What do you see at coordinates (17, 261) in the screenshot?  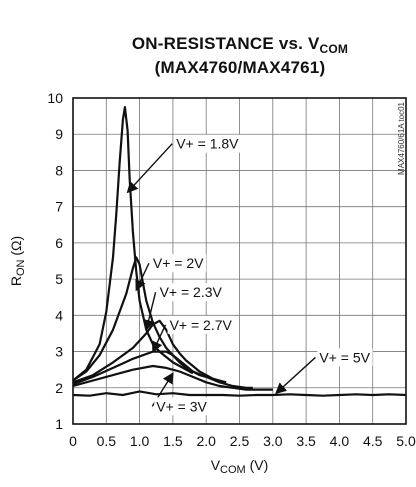 I see `y-axis-label: RON (Ω)` at bounding box center [17, 261].